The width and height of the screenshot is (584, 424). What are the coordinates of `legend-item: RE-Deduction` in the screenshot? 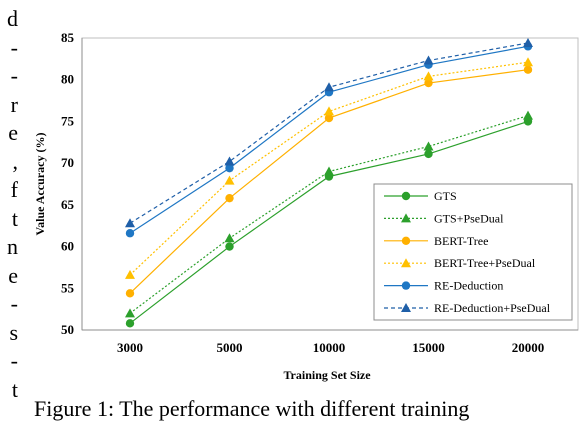 It's located at (443, 286).